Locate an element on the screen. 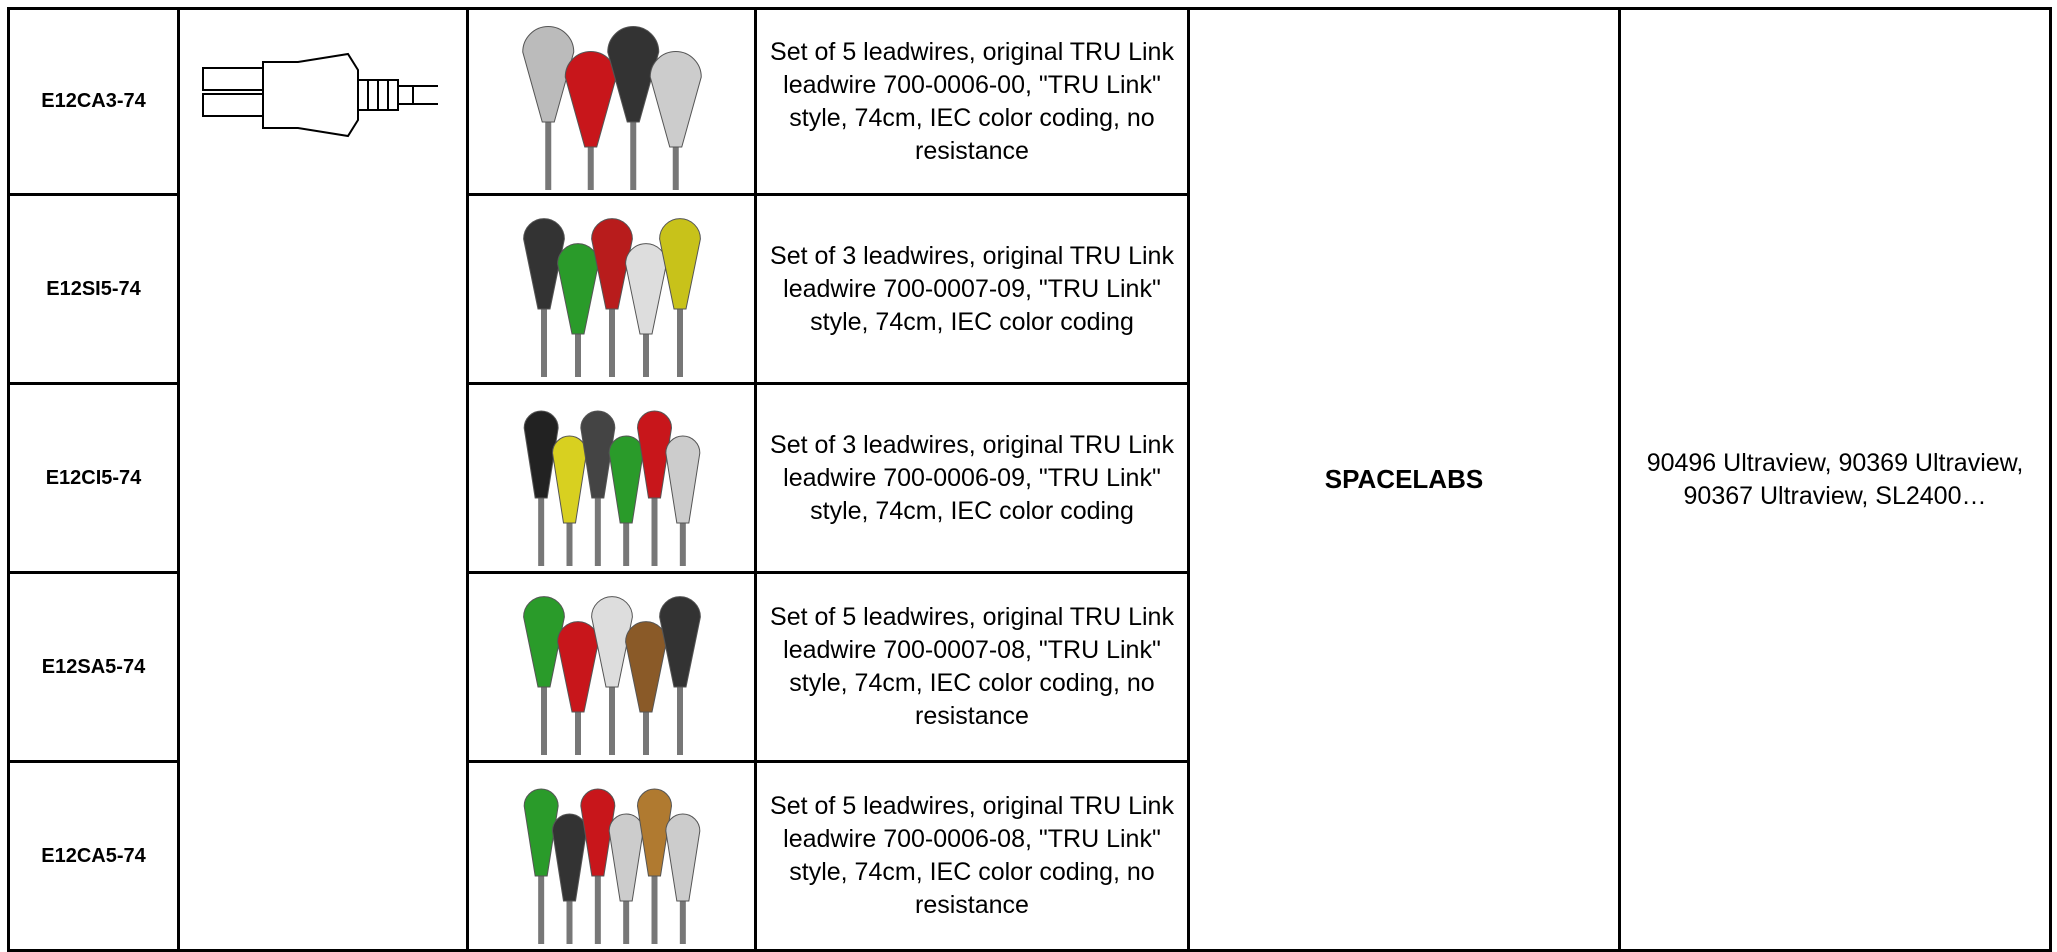  product-code: E12CI5-74 is located at coordinates (93, 478).